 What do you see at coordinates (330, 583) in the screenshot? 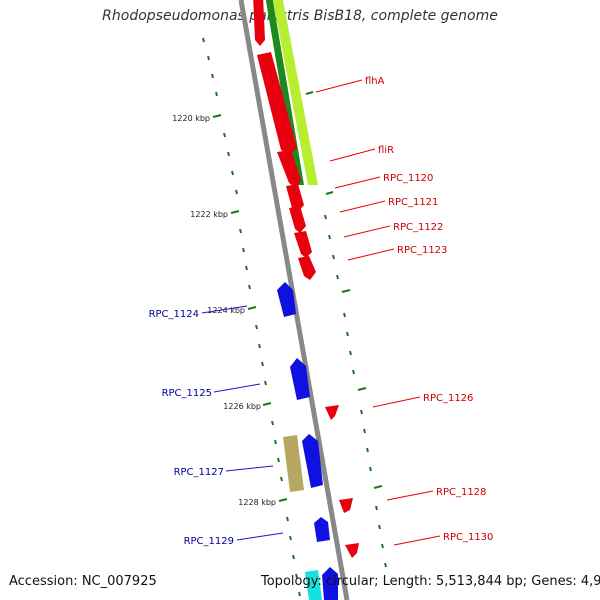
I see `gene-arrow-bottom` at bounding box center [330, 583].